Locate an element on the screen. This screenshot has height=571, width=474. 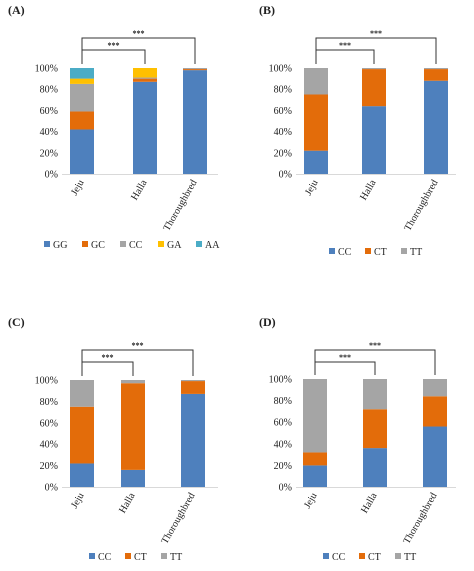
legend-label-gg: GG is located at coordinates (60, 245).